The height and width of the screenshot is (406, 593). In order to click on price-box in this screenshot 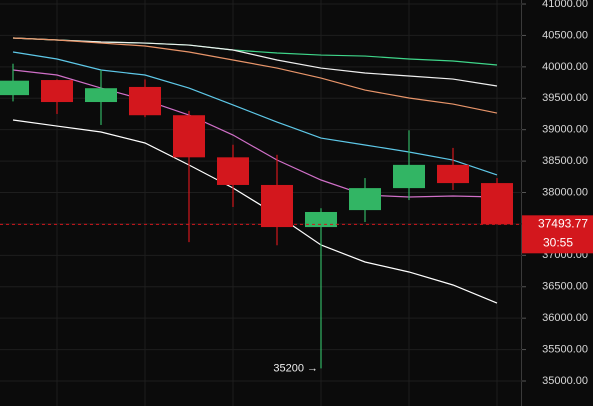, I will do `click(557, 234)`.